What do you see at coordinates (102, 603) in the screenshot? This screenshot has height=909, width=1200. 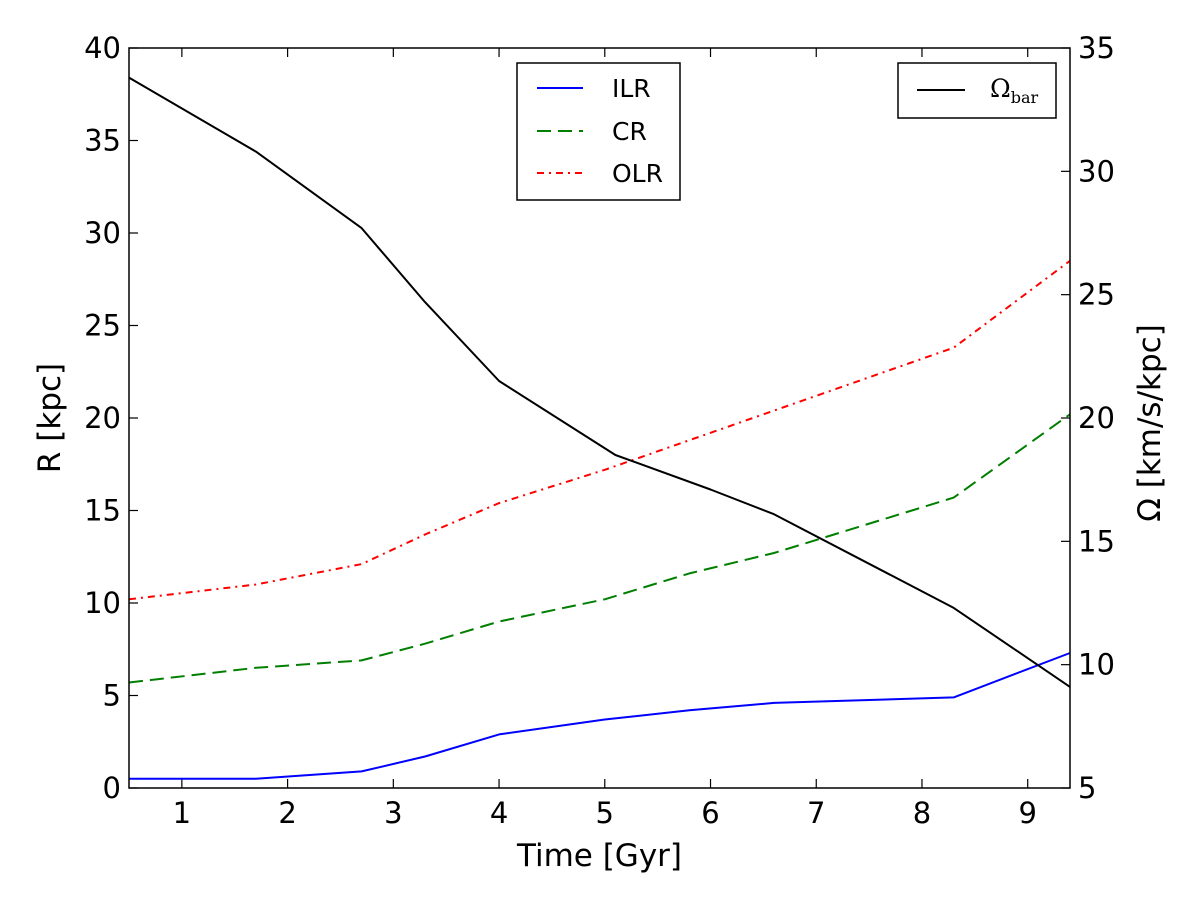 I see `y-left-tick-label: 10` at bounding box center [102, 603].